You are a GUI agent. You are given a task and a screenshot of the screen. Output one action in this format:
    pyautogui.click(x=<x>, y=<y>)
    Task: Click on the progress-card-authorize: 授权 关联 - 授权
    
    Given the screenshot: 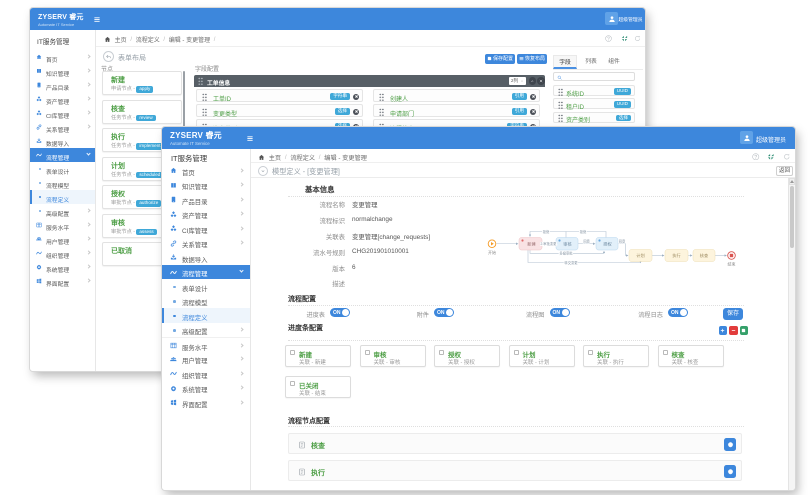 What is the action you would take?
    pyautogui.click(x=467, y=356)
    